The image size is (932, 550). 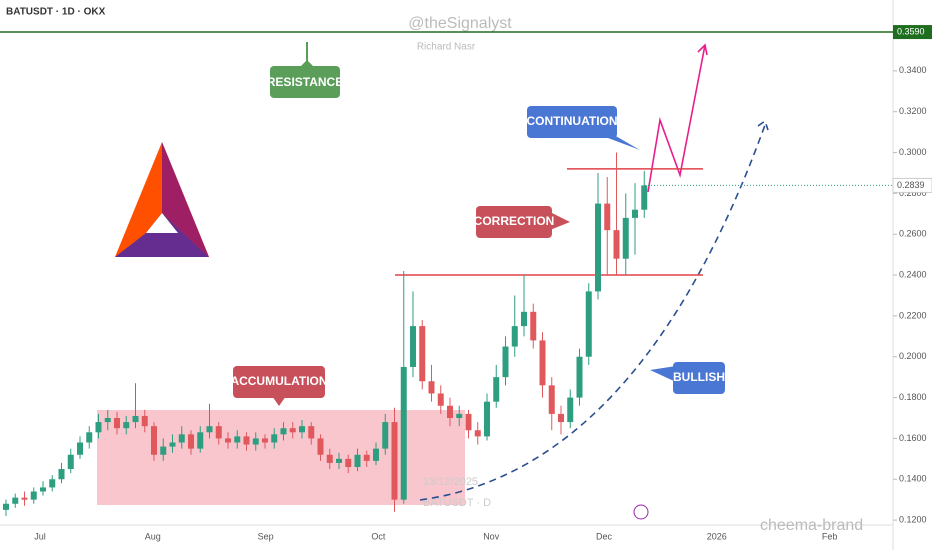 What do you see at coordinates (717, 536) in the screenshot?
I see `x-tick-label: 2026` at bounding box center [717, 536].